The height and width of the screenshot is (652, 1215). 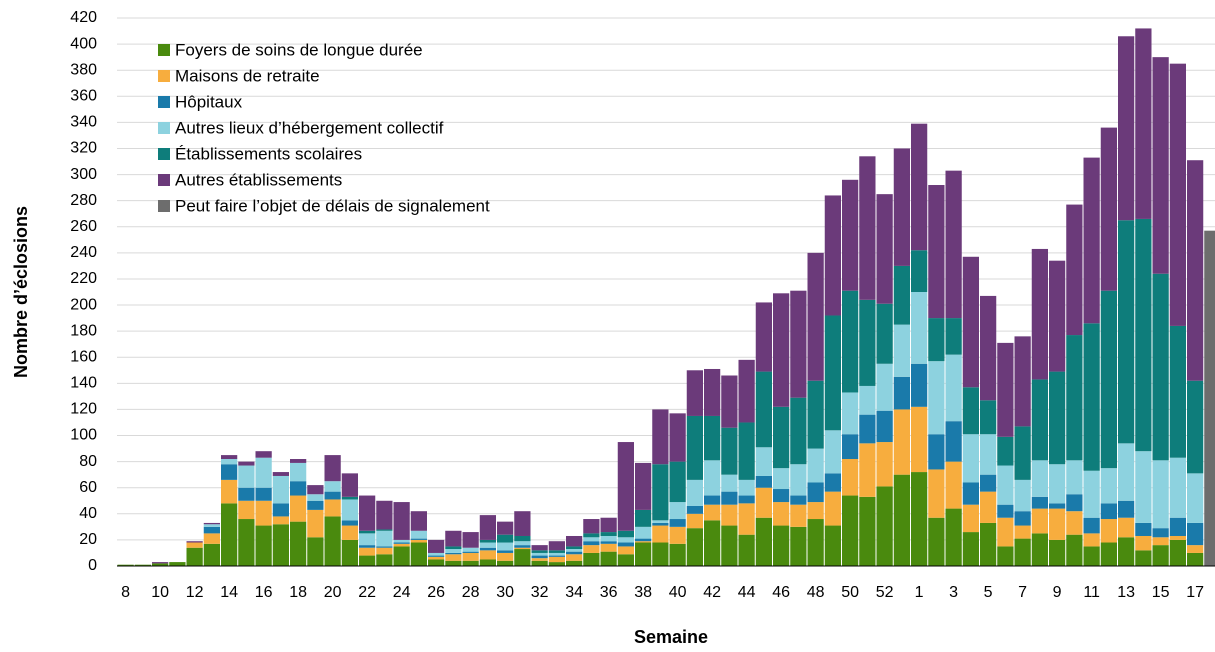 What do you see at coordinates (1091, 592) in the screenshot?
I see `x-tick-label: 11` at bounding box center [1091, 592].